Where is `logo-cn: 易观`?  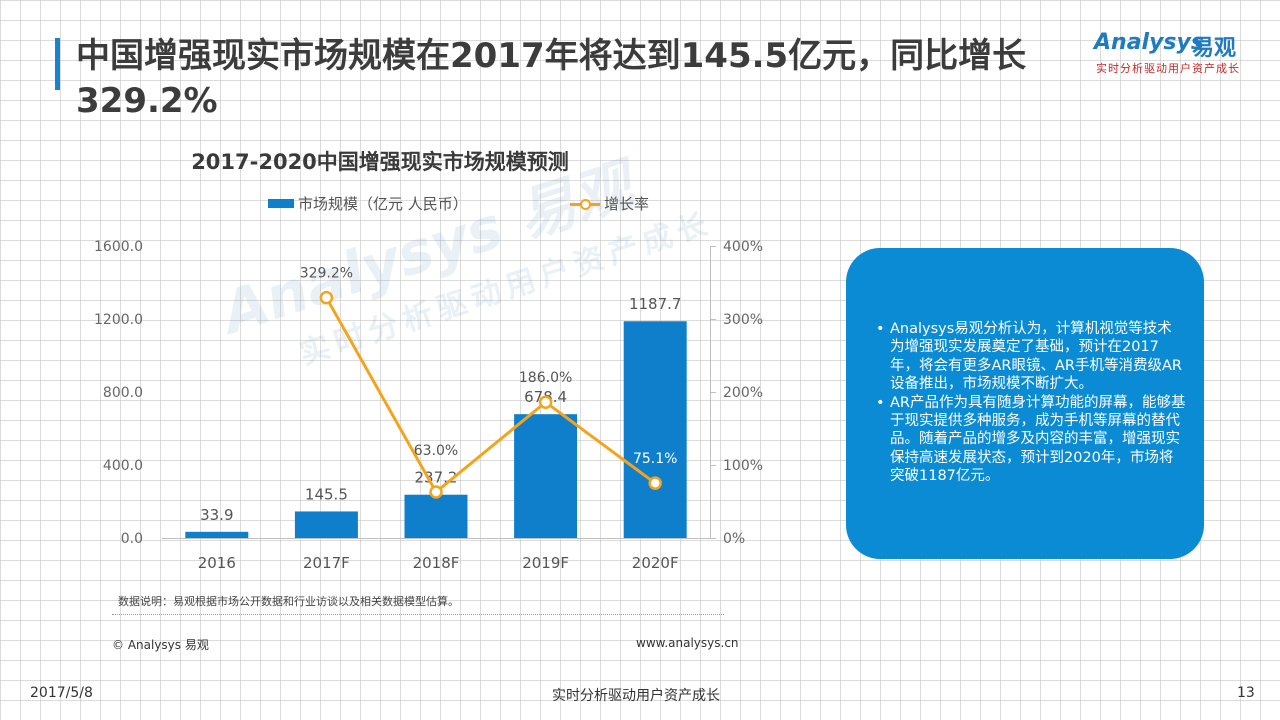 logo-cn: 易观 is located at coordinates (1214, 48).